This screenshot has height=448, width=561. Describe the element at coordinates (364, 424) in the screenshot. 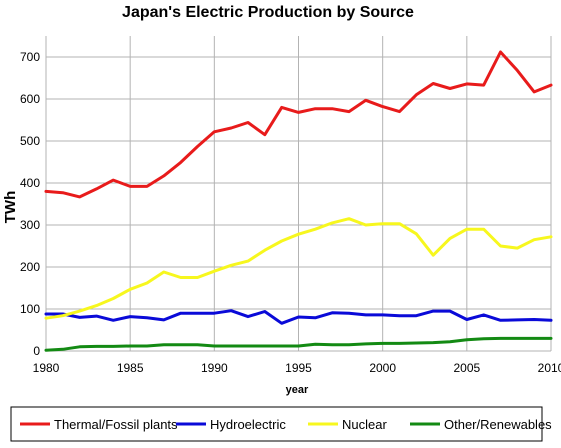

I see `legend-label-nuclear: Nuclear` at that location.